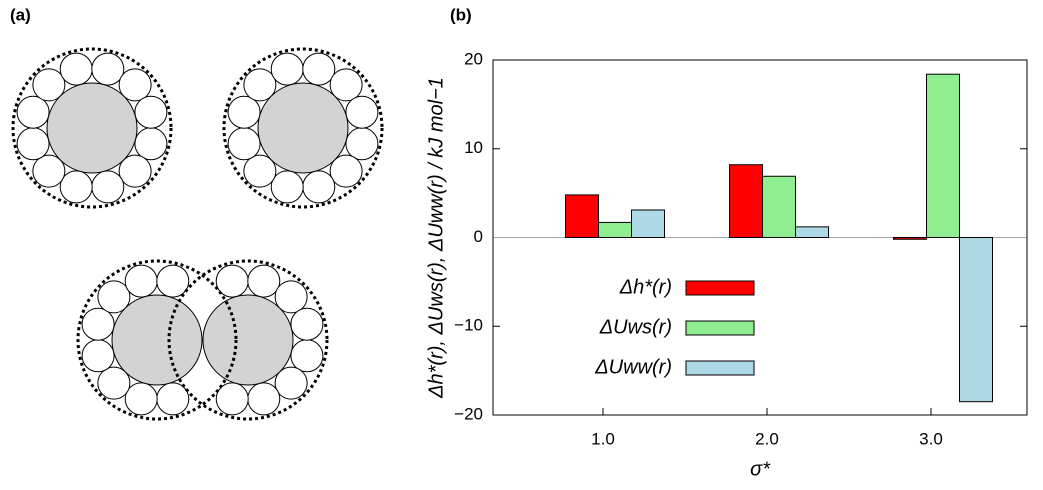  What do you see at coordinates (468, 325) in the screenshot?
I see `y-tick-label: −10` at bounding box center [468, 325].